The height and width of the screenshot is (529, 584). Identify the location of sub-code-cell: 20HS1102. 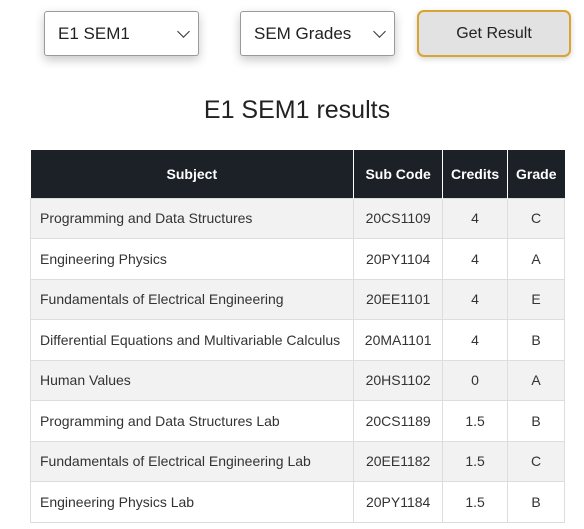
(398, 380).